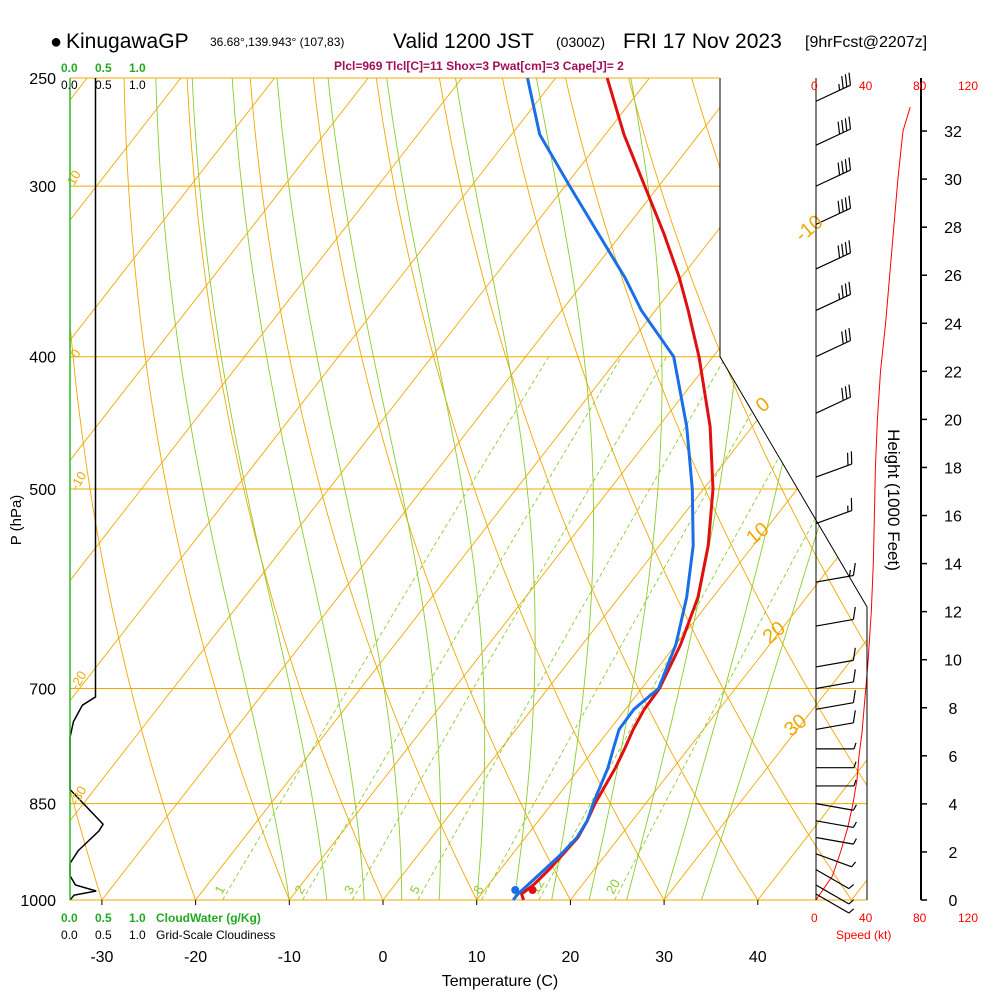  Describe the element at coordinates (953, 613) in the screenshot. I see `height-tick-label: 12` at that location.